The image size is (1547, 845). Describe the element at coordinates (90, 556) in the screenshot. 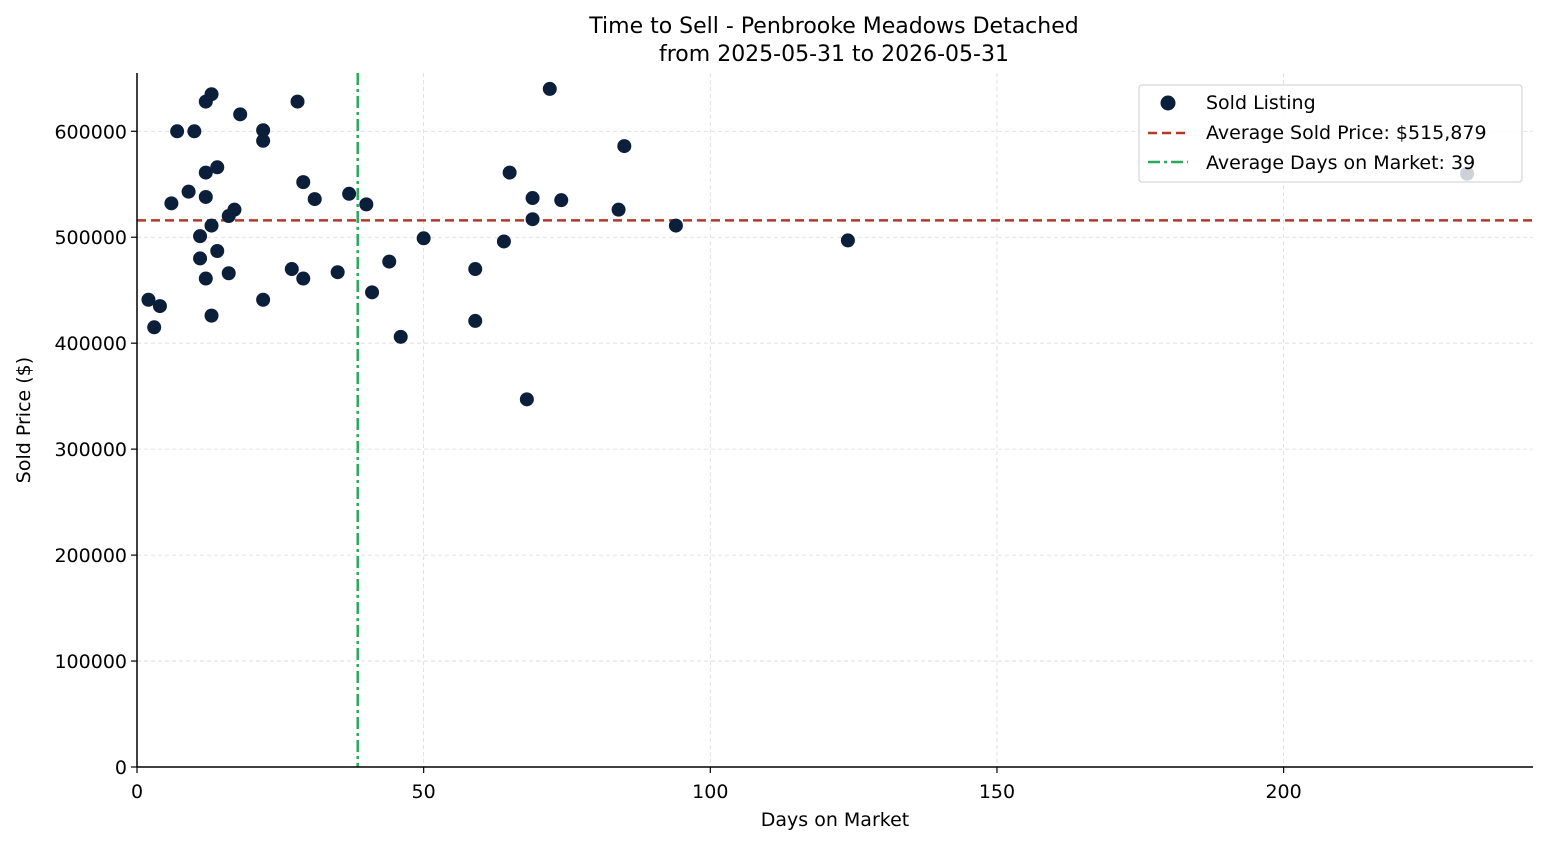

I see `y-tick-label: 200000` at that location.